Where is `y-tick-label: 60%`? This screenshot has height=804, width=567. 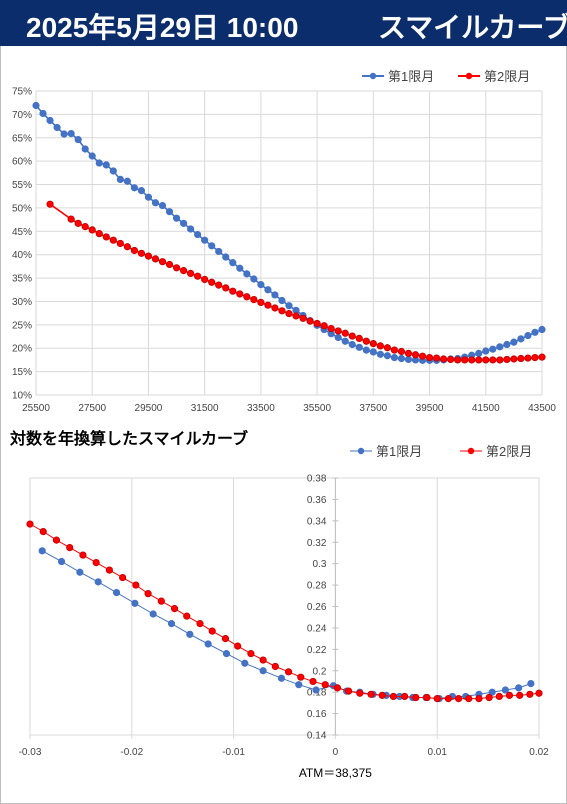
y-tick-label: 60% is located at coordinates (22, 162).